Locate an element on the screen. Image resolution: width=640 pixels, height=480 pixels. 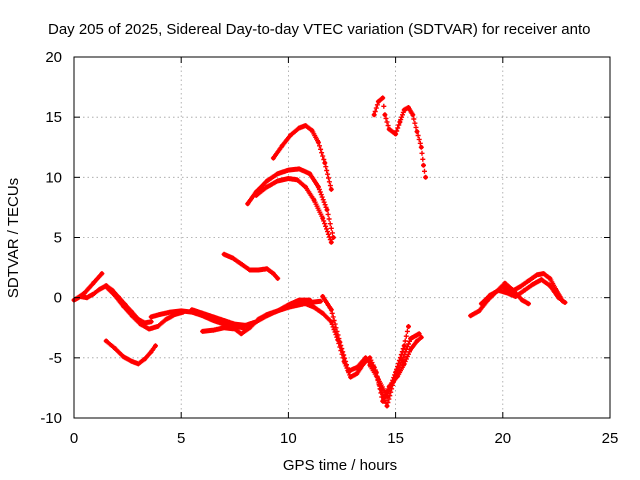
x-tick-label: 5 is located at coordinates (181, 438).